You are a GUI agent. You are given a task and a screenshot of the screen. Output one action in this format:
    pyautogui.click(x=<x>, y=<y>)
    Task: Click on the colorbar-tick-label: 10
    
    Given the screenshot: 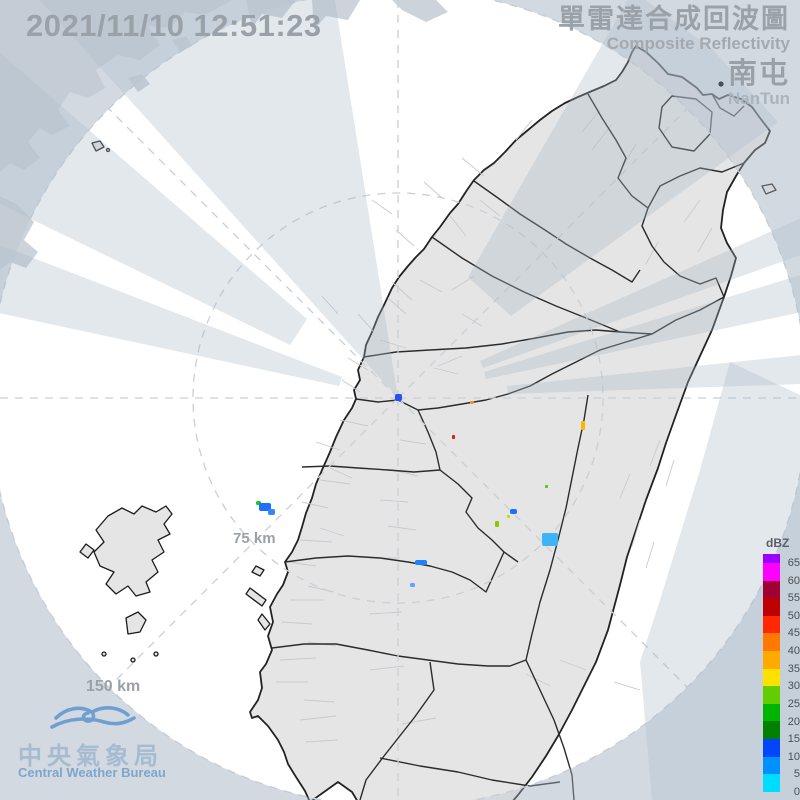 What is the action you would take?
    pyautogui.click(x=793, y=756)
    